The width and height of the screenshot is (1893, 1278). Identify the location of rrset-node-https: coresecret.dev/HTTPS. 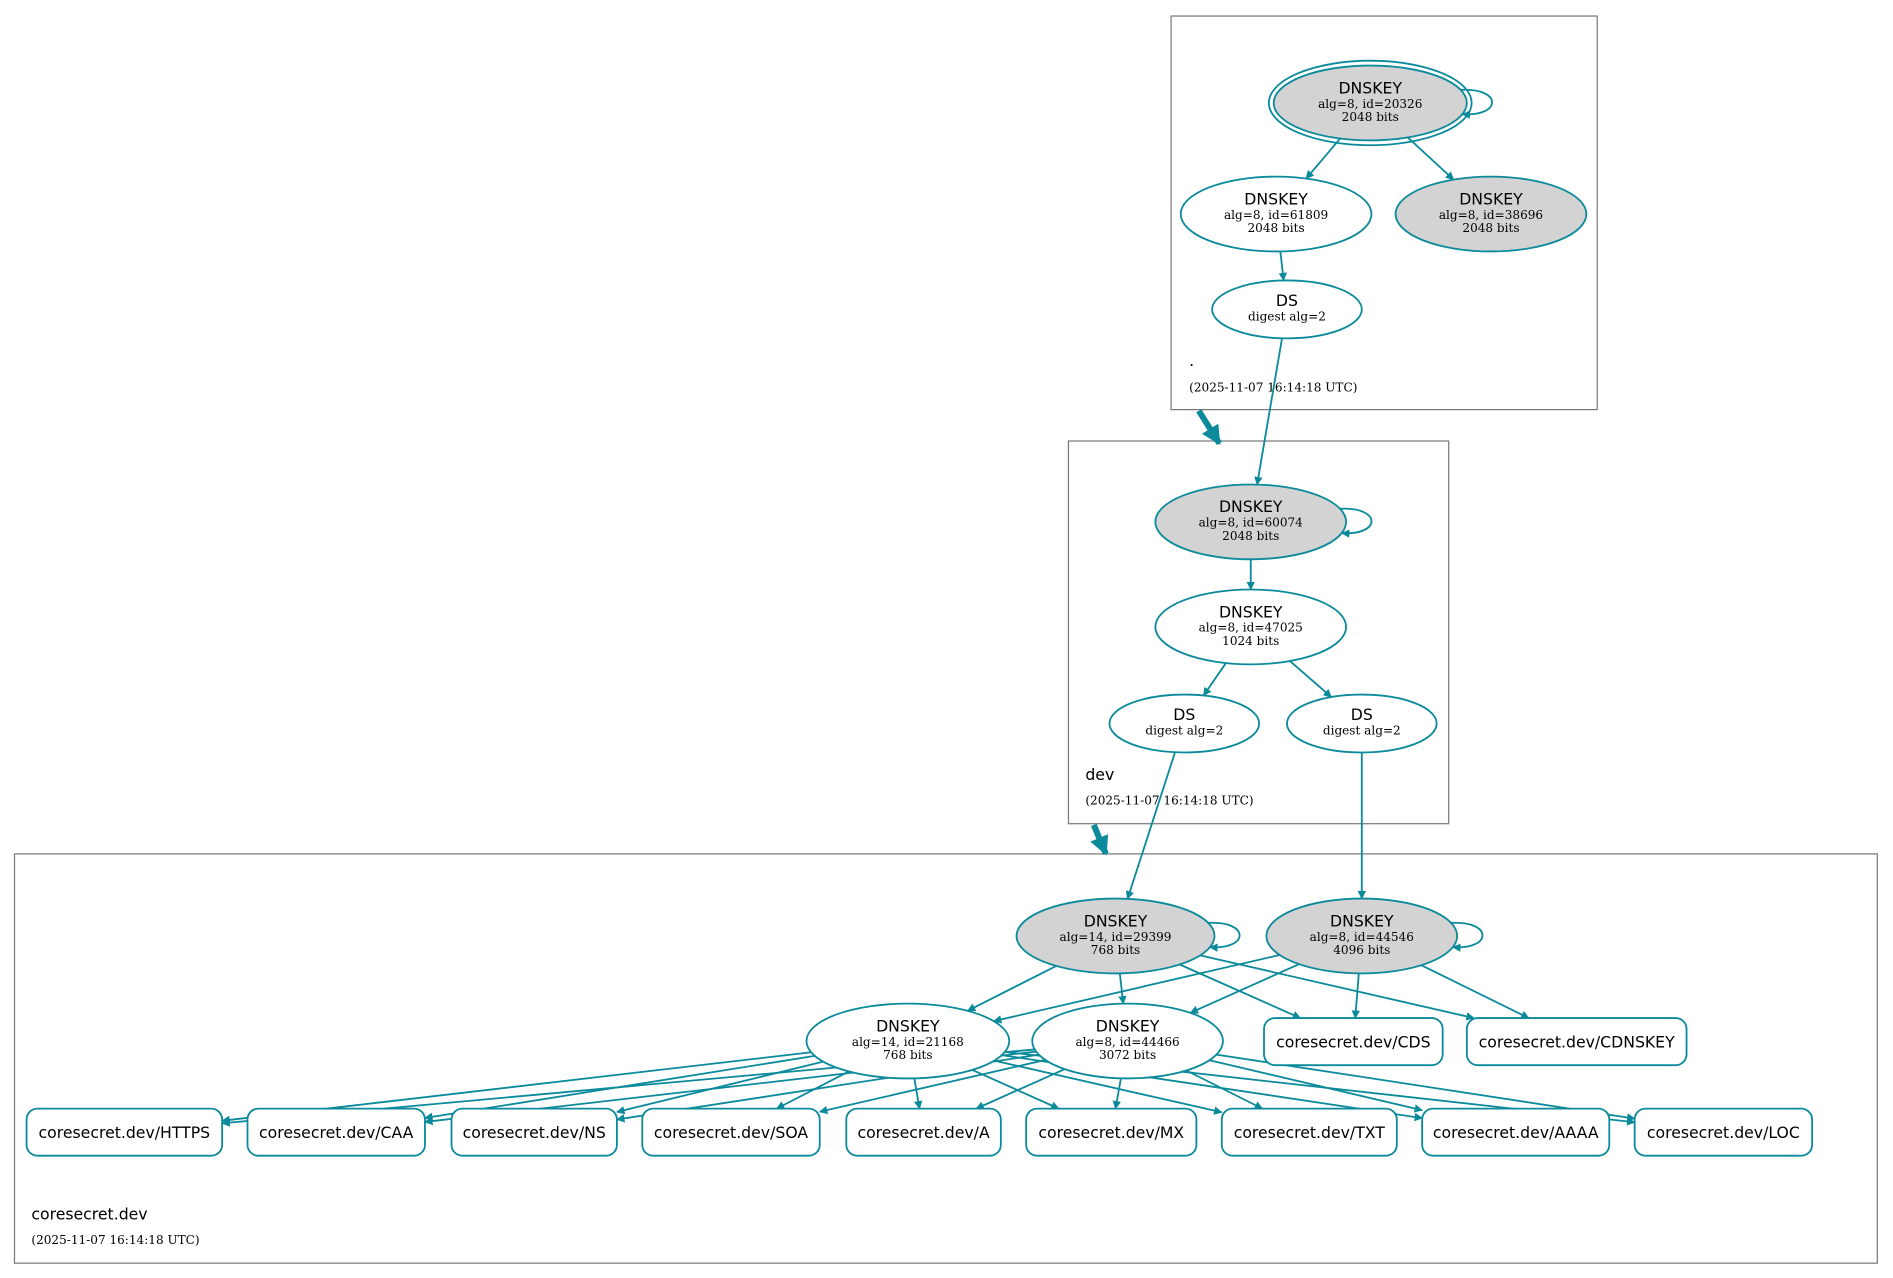
(124, 1132).